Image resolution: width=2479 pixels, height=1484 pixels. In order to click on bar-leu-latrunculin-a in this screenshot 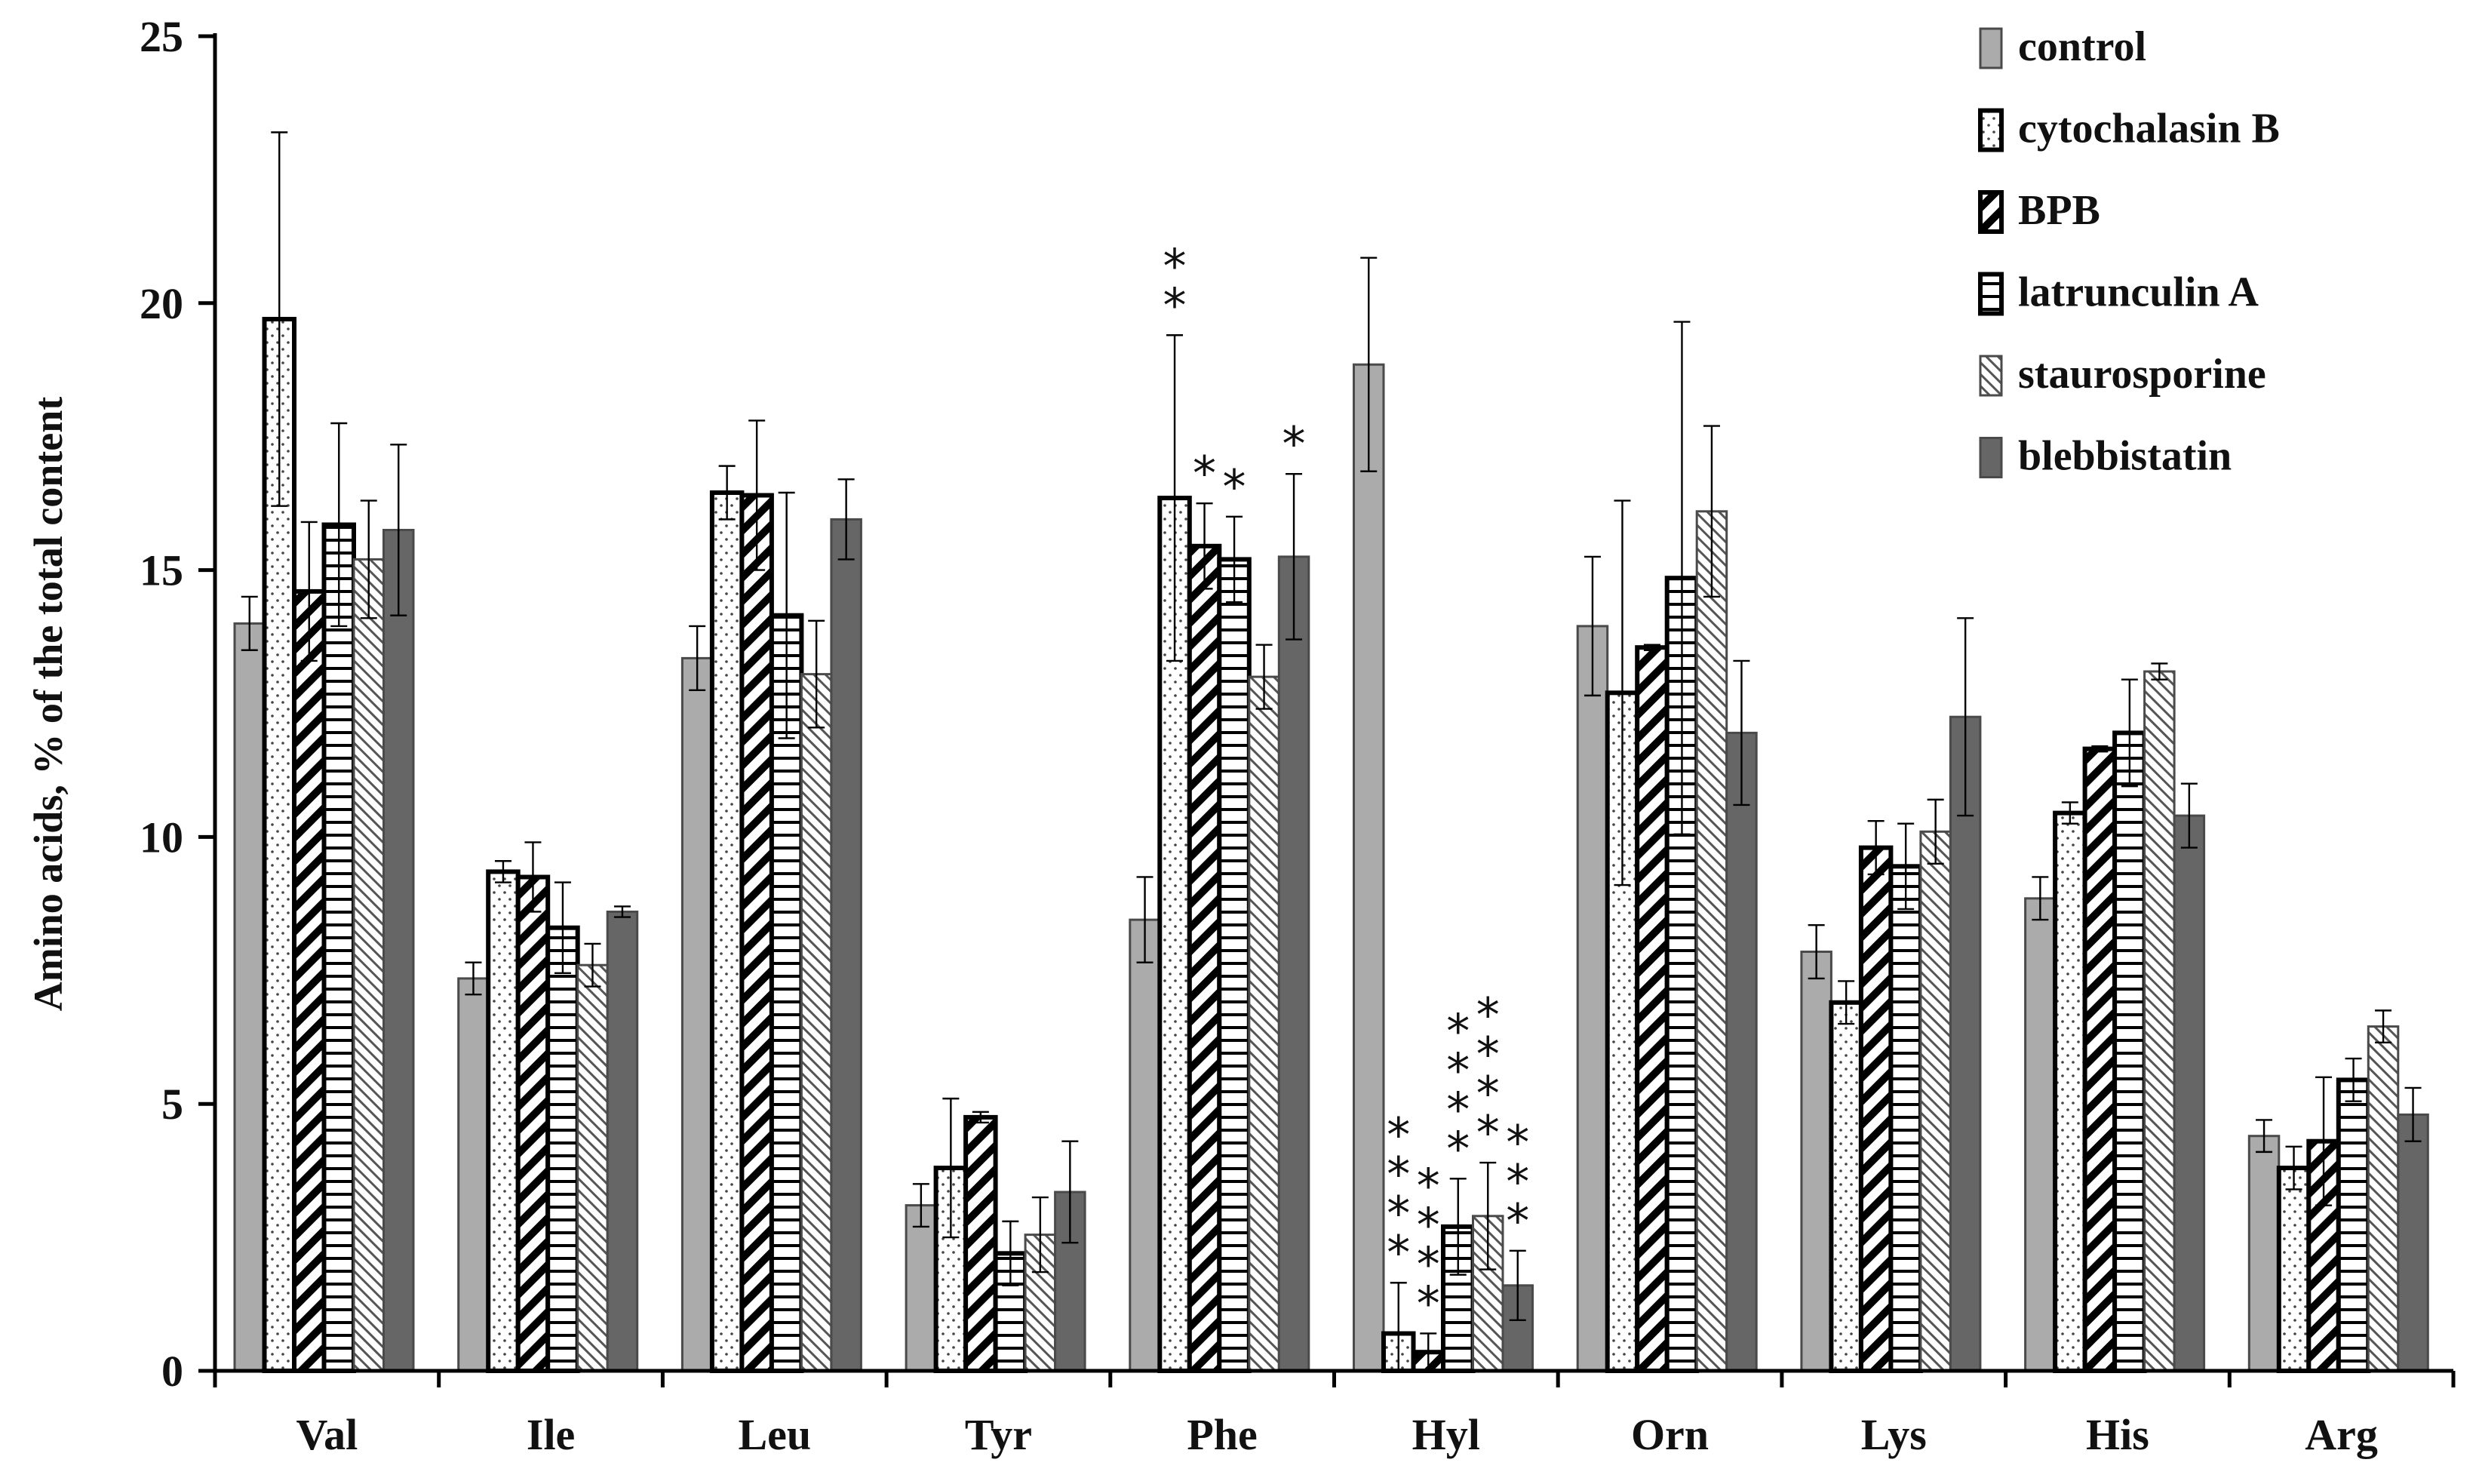, I will do `click(786, 993)`.